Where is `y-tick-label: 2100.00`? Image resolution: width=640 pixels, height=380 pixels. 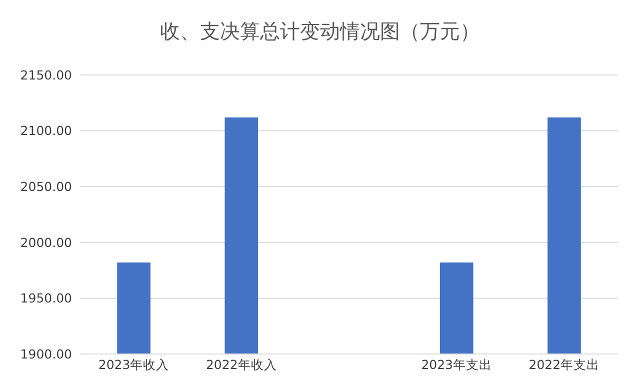 y-tick-label: 2100.00 is located at coordinates (46, 130).